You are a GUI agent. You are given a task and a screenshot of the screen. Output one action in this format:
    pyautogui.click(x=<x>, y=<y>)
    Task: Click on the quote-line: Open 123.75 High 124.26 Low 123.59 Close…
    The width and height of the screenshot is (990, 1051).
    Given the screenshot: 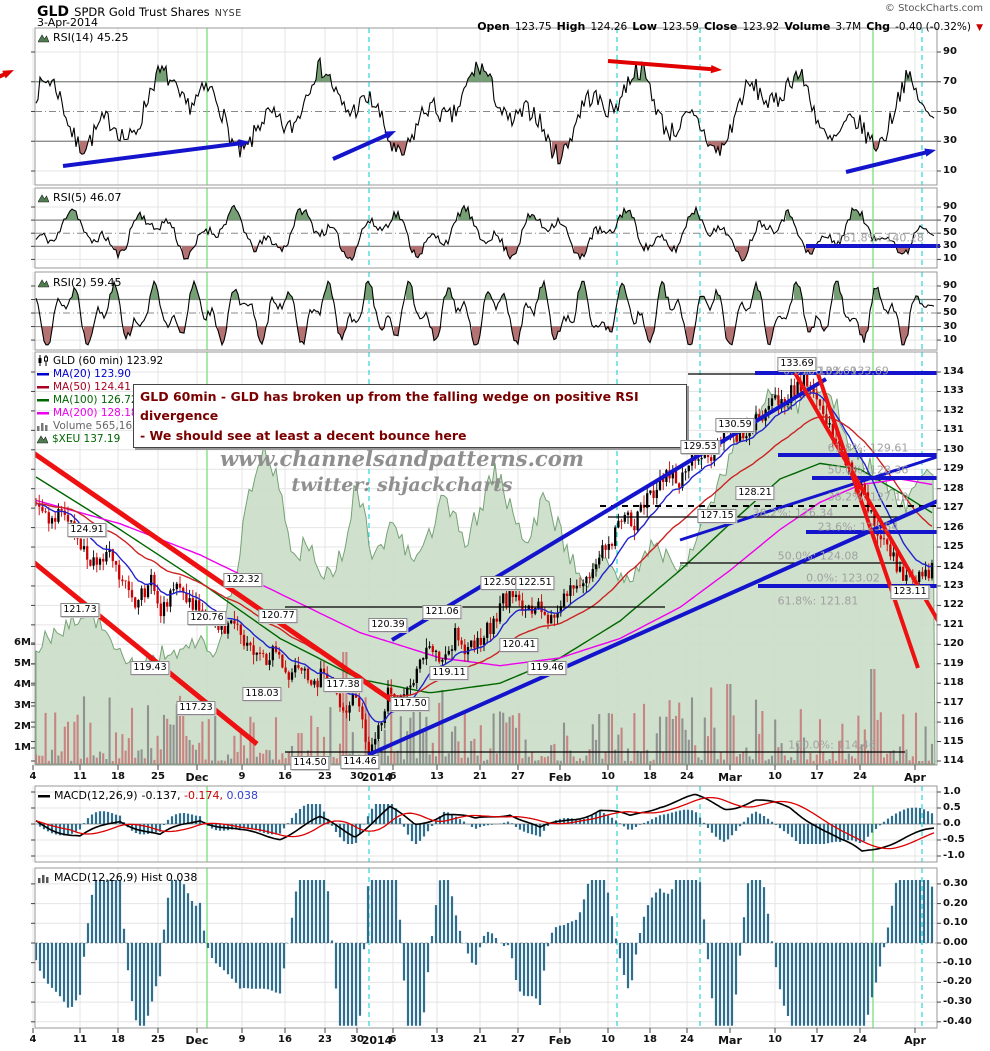 What is the action you would take?
    pyautogui.click(x=730, y=24)
    